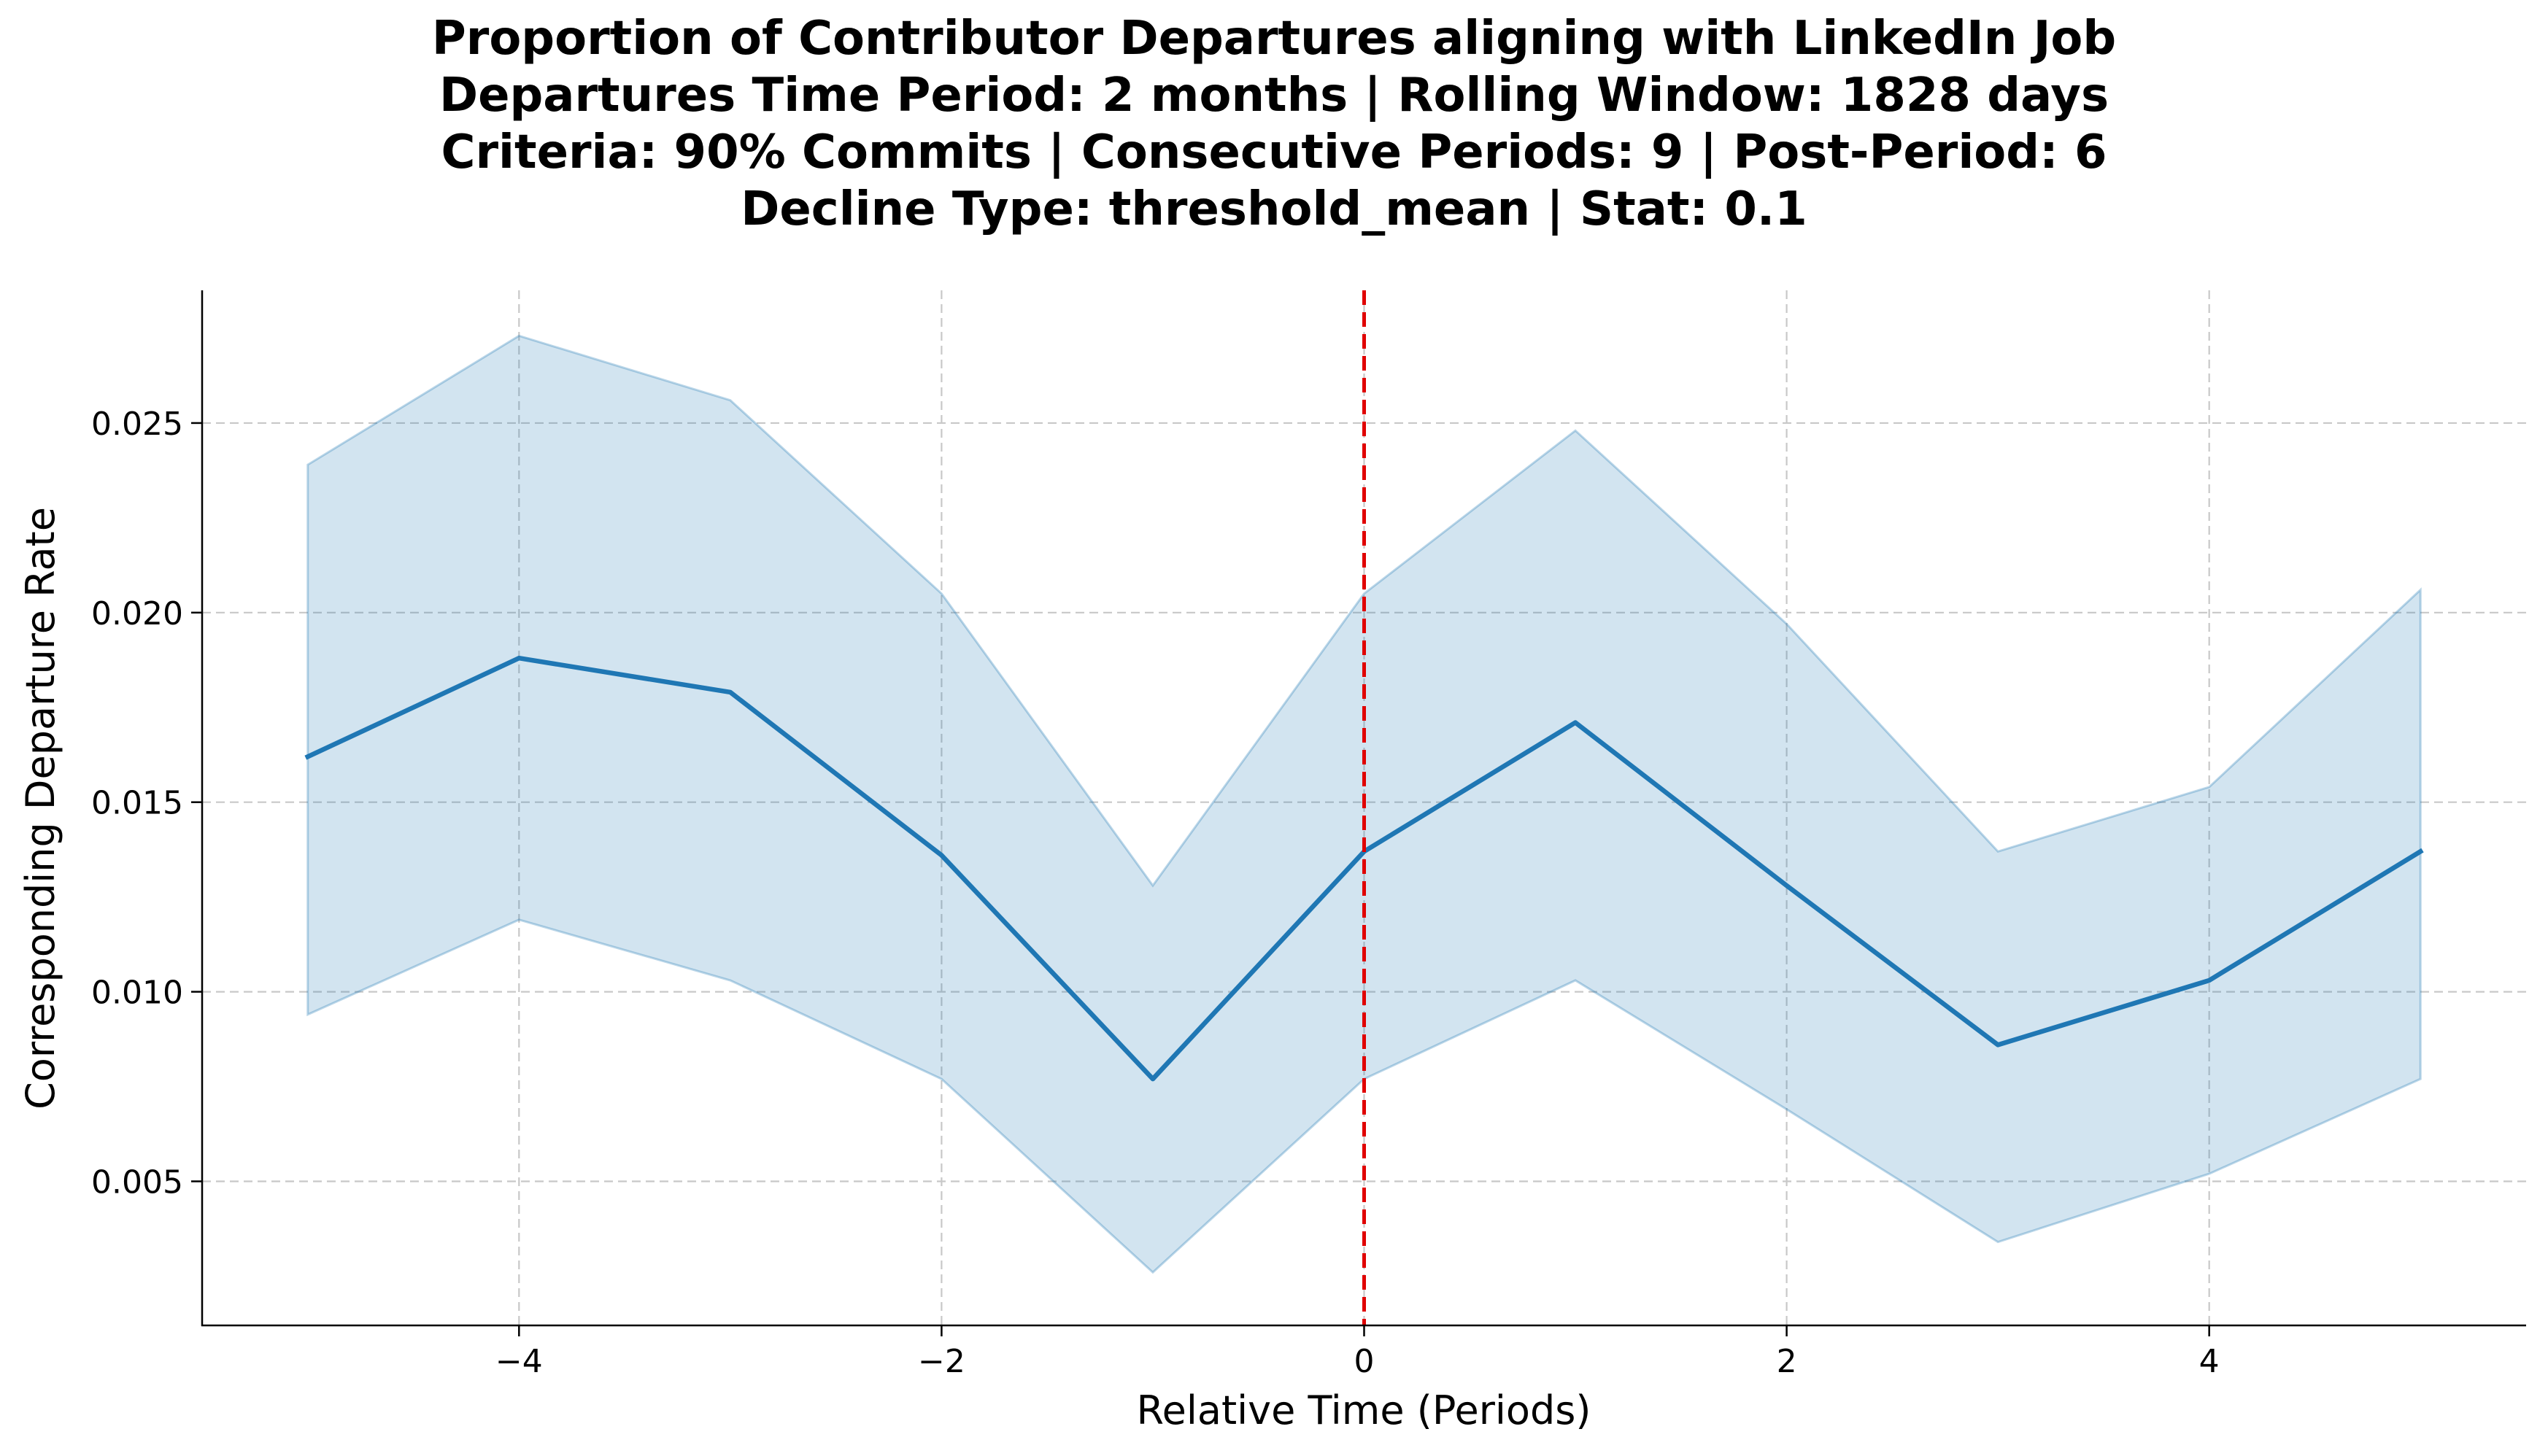 This screenshot has width=2548, height=1456. I want to click on y-ticks: 0.005 0.010 0.015 0.020 0.025, so click(146, 803).